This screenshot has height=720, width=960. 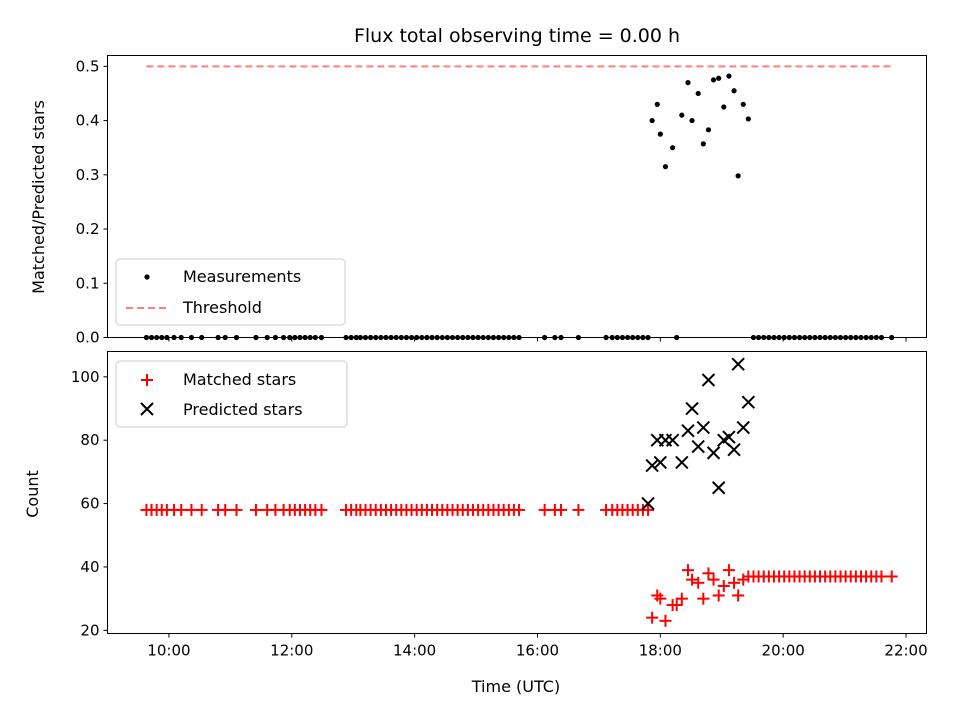 What do you see at coordinates (89, 504) in the screenshot?
I see `bottom-y-tick-label: 60` at bounding box center [89, 504].